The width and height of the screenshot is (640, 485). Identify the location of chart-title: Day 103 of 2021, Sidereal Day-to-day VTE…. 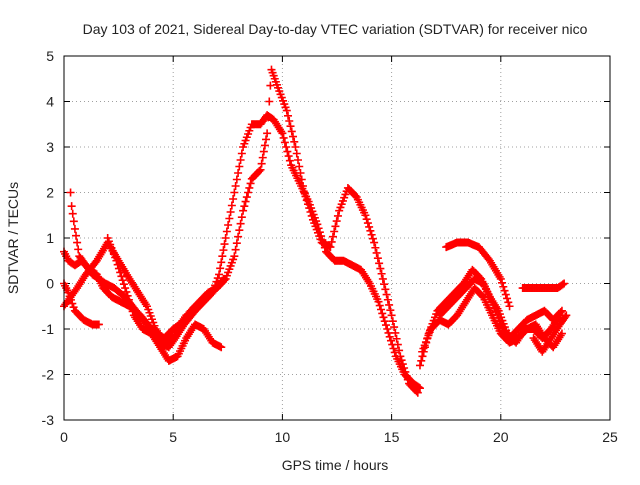
(335, 29).